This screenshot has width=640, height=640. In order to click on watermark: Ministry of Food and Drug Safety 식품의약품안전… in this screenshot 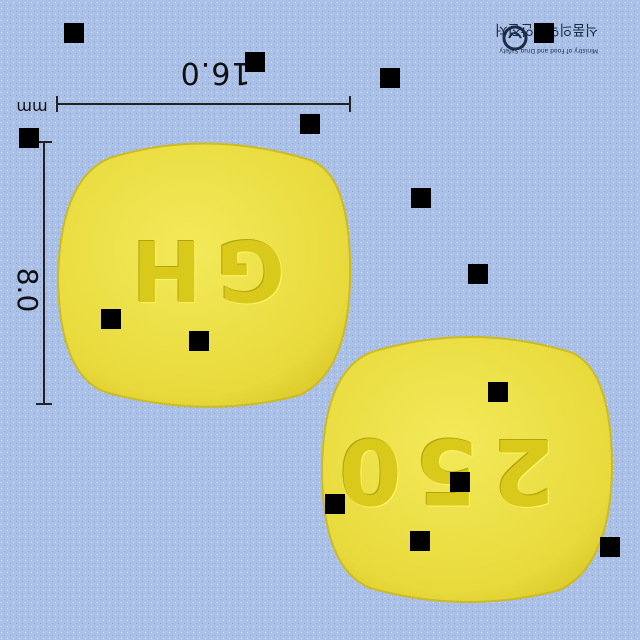, I will do `click(562, 38)`.